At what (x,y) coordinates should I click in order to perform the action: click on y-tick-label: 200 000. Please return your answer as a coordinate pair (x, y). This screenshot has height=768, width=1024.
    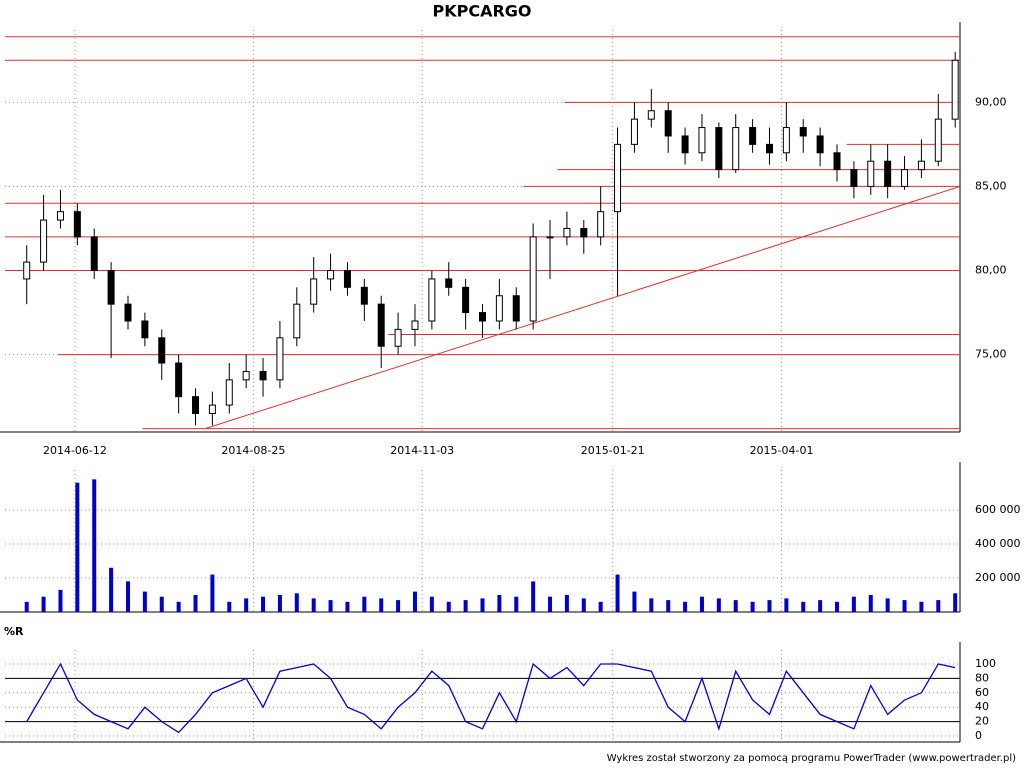
    Looking at the image, I should click on (998, 577).